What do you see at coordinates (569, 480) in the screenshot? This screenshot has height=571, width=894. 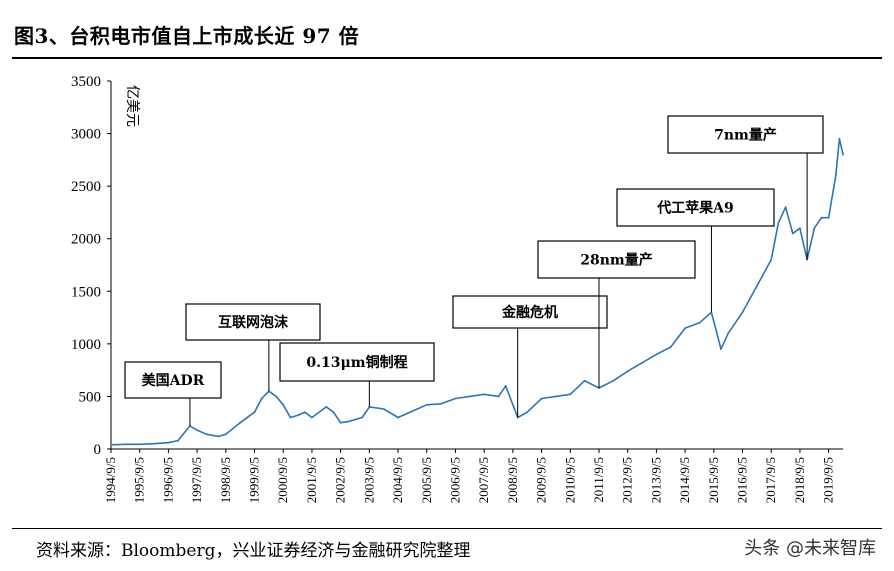 I see `x-tick-label: 2010/9/5` at bounding box center [569, 480].